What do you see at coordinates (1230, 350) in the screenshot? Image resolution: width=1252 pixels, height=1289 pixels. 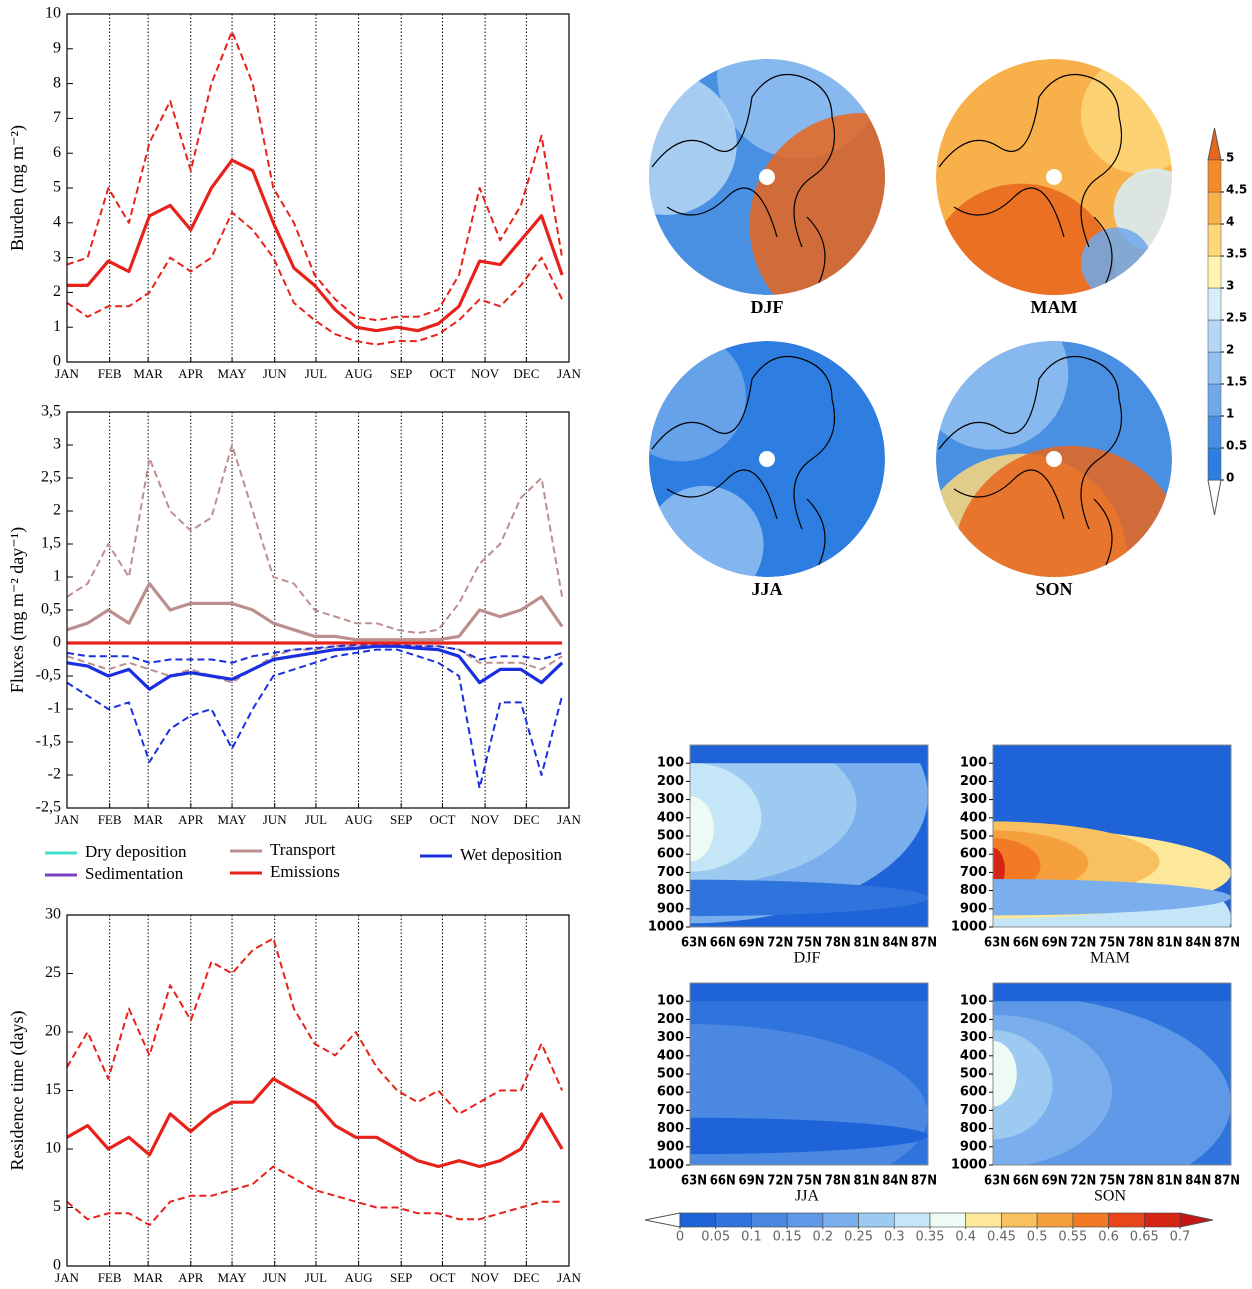 I see `colorbar-label: 2` at bounding box center [1230, 350].